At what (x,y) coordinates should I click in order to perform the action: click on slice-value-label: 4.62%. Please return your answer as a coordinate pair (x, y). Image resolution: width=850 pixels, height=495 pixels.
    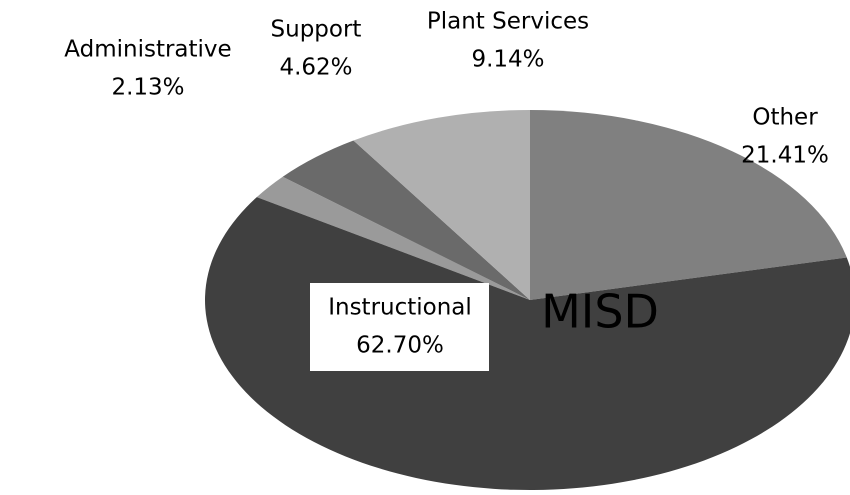
    Looking at the image, I should click on (315, 68).